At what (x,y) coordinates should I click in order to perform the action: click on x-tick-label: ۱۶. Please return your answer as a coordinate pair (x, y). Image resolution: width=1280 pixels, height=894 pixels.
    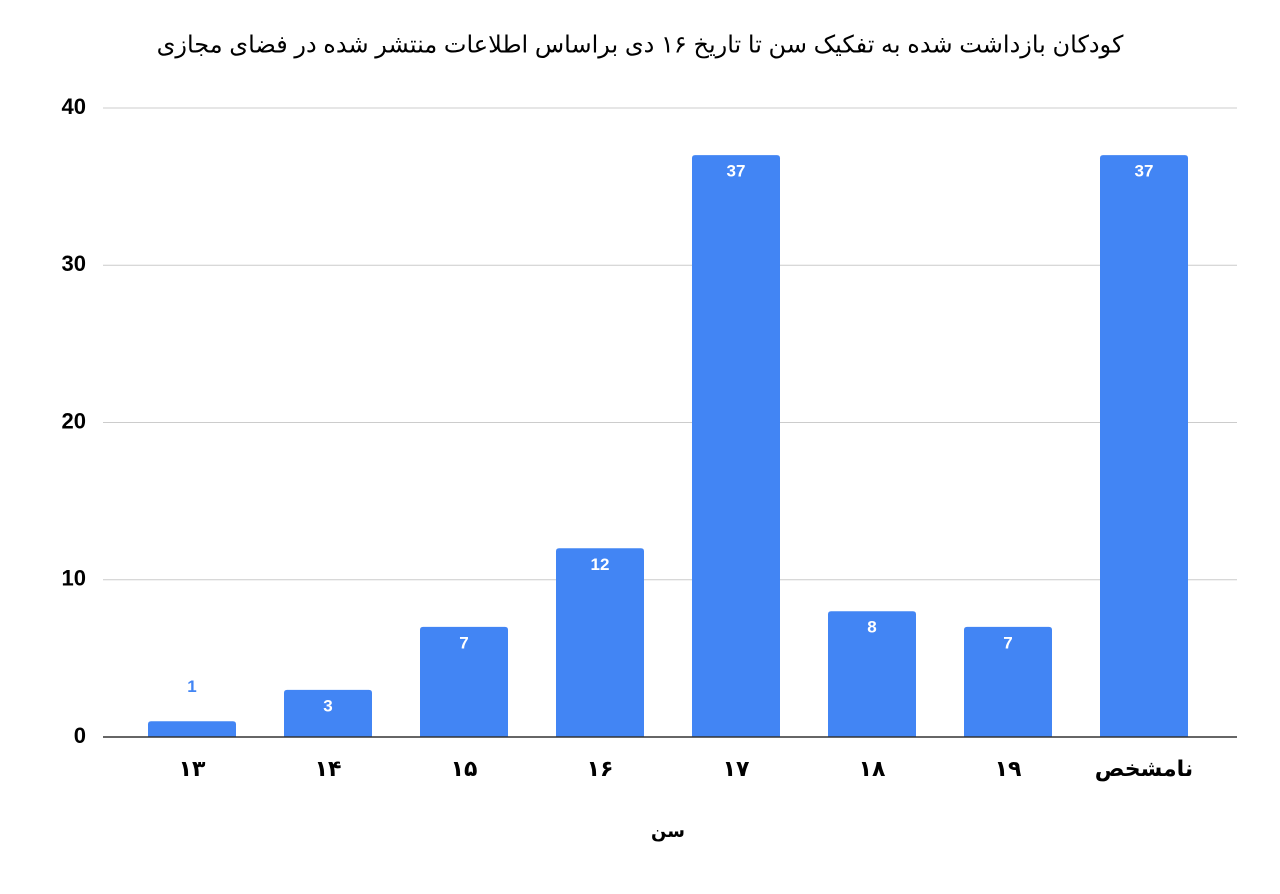
    Looking at the image, I should click on (600, 768).